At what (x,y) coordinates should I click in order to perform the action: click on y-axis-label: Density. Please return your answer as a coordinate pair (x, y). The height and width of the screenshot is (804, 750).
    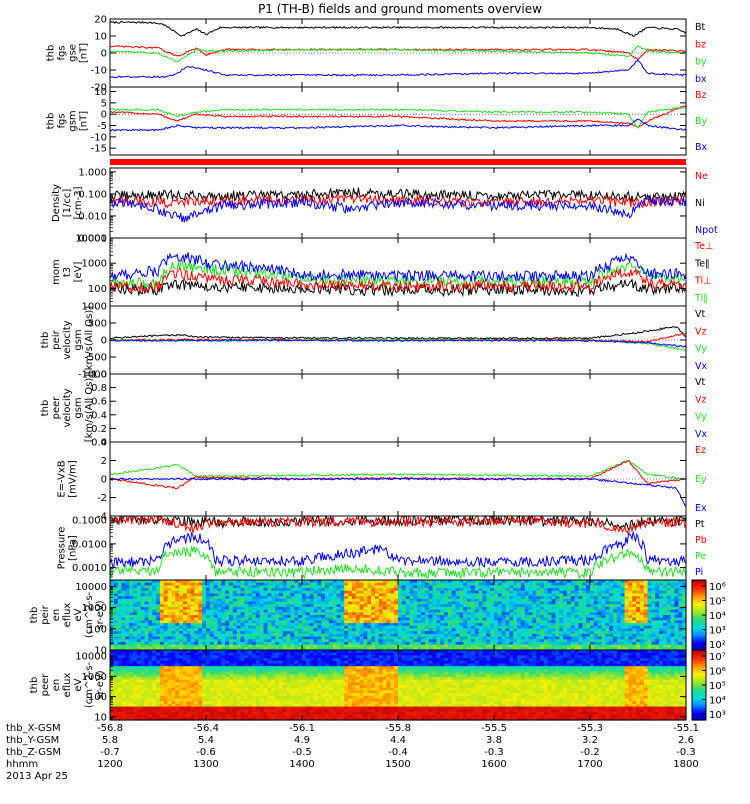
    Looking at the image, I should click on (56, 203).